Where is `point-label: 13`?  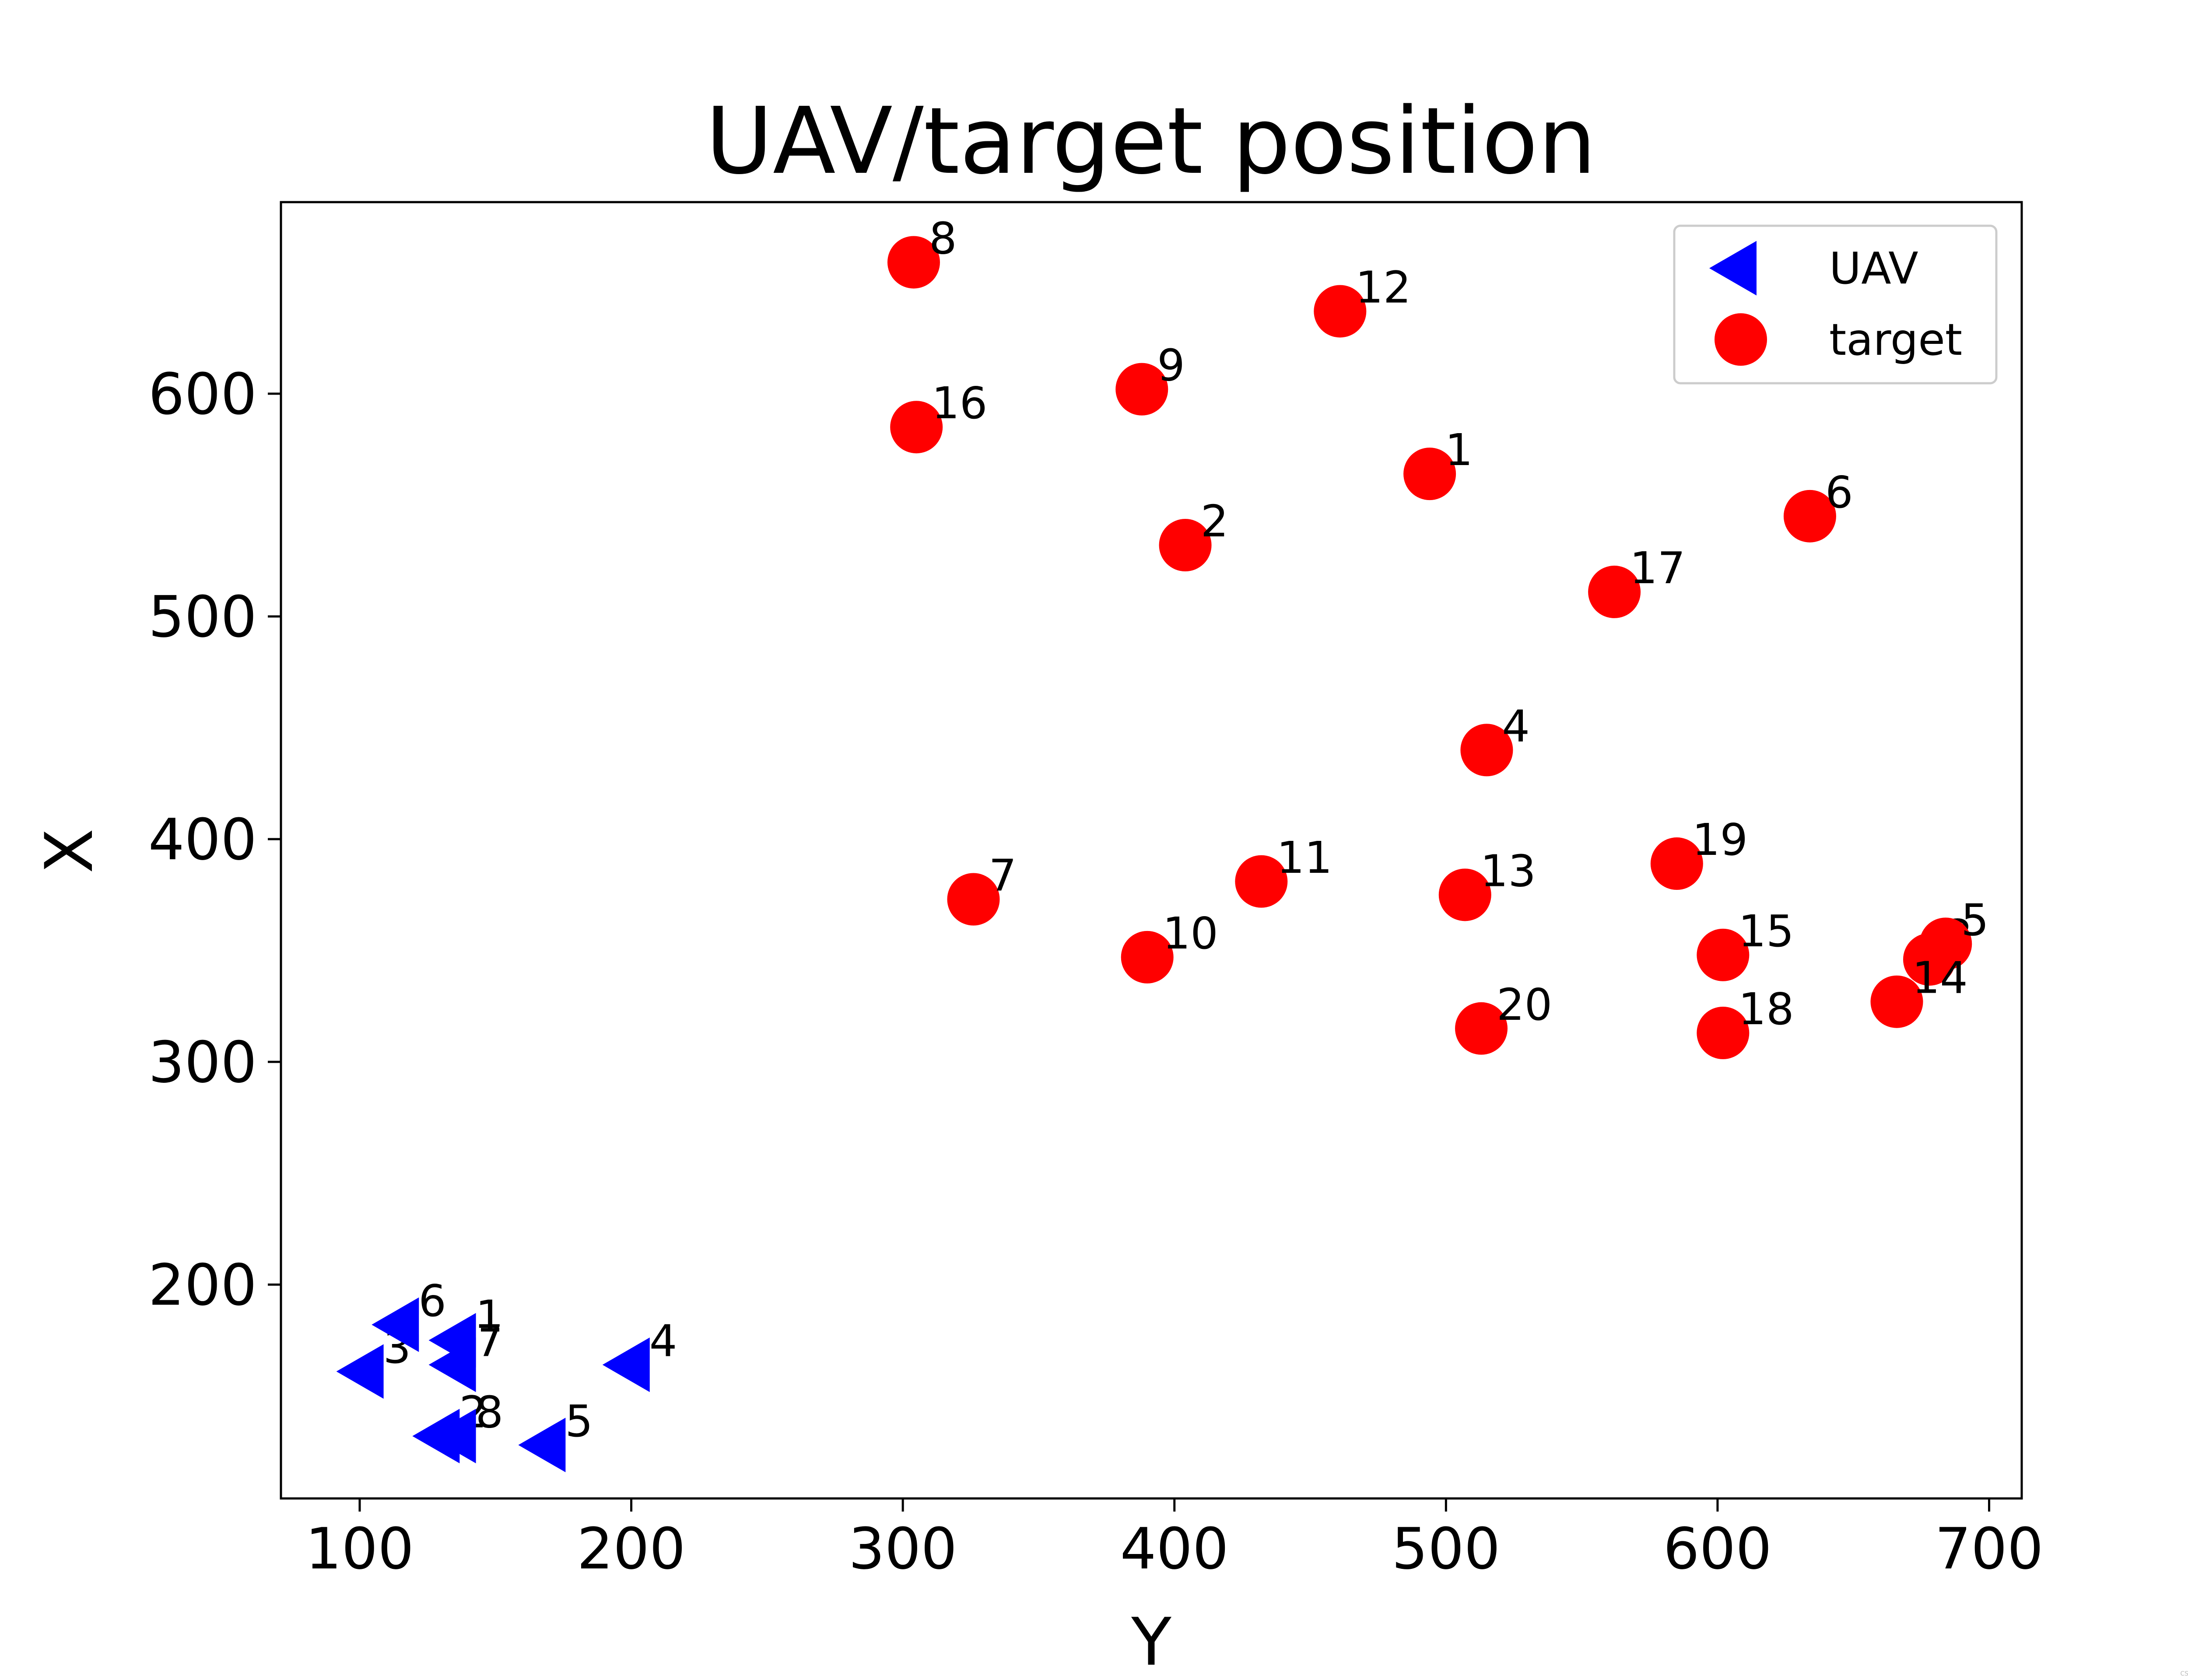
point-label: 13 is located at coordinates (1508, 870).